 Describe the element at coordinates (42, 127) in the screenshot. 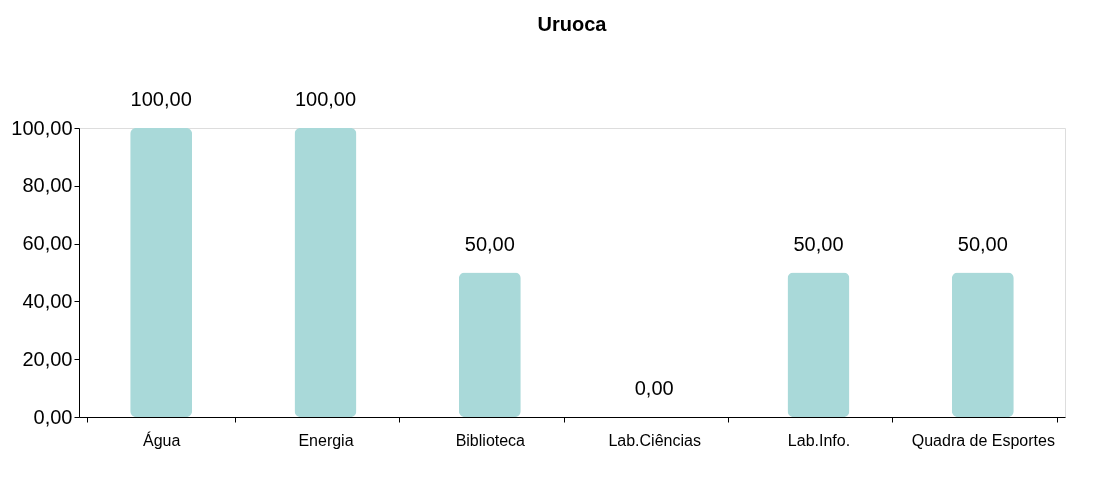

I see `y-tick-label: 100,00` at that location.